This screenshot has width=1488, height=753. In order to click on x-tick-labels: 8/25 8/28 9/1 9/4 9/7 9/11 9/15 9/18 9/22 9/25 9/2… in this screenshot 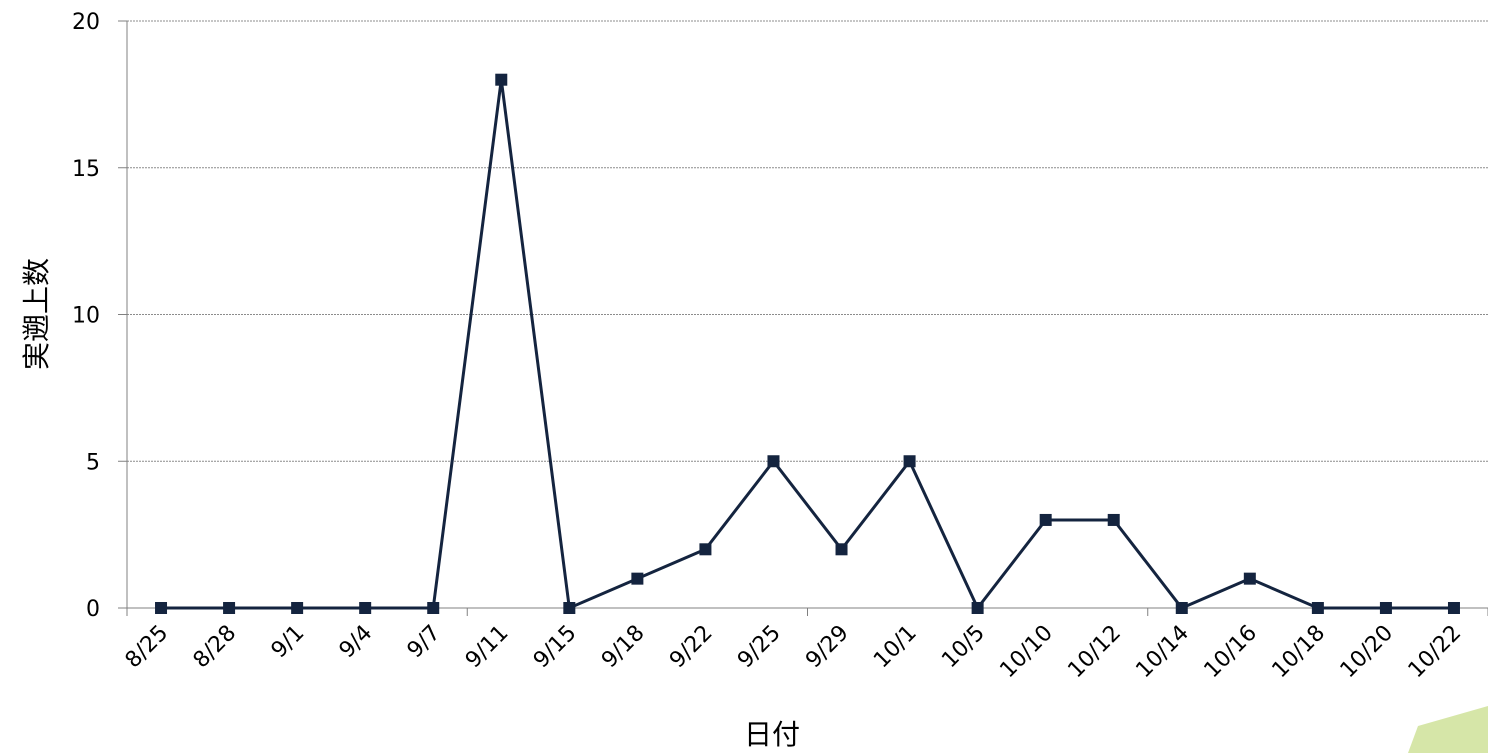, I will do `click(794, 652)`.